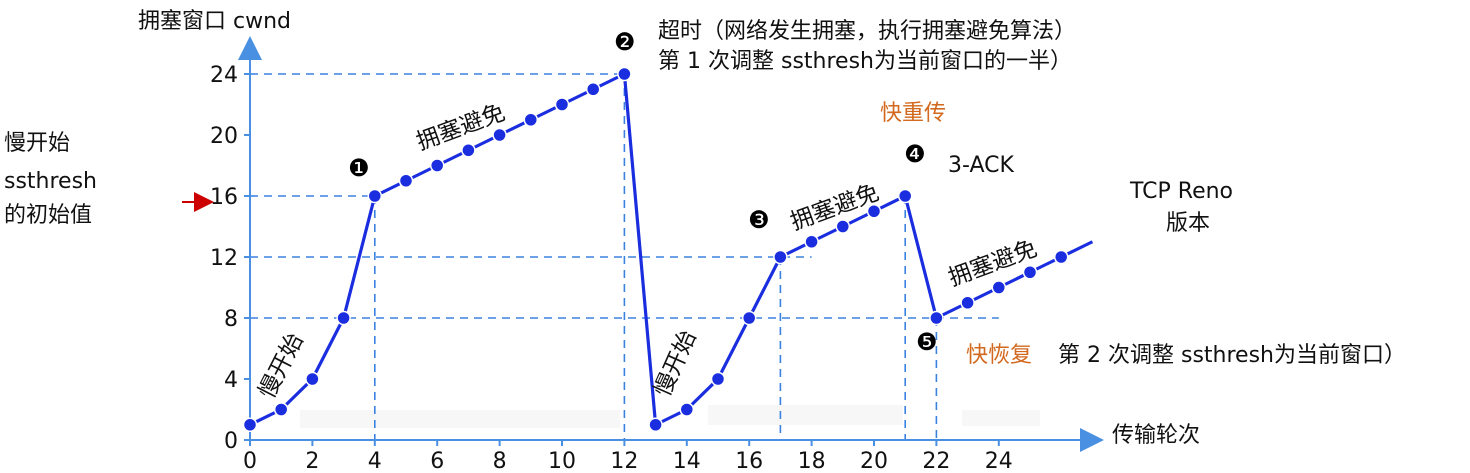 Image resolution: width=1470 pixels, height=473 pixels. I want to click on x-tick-label: 0, so click(250, 461).